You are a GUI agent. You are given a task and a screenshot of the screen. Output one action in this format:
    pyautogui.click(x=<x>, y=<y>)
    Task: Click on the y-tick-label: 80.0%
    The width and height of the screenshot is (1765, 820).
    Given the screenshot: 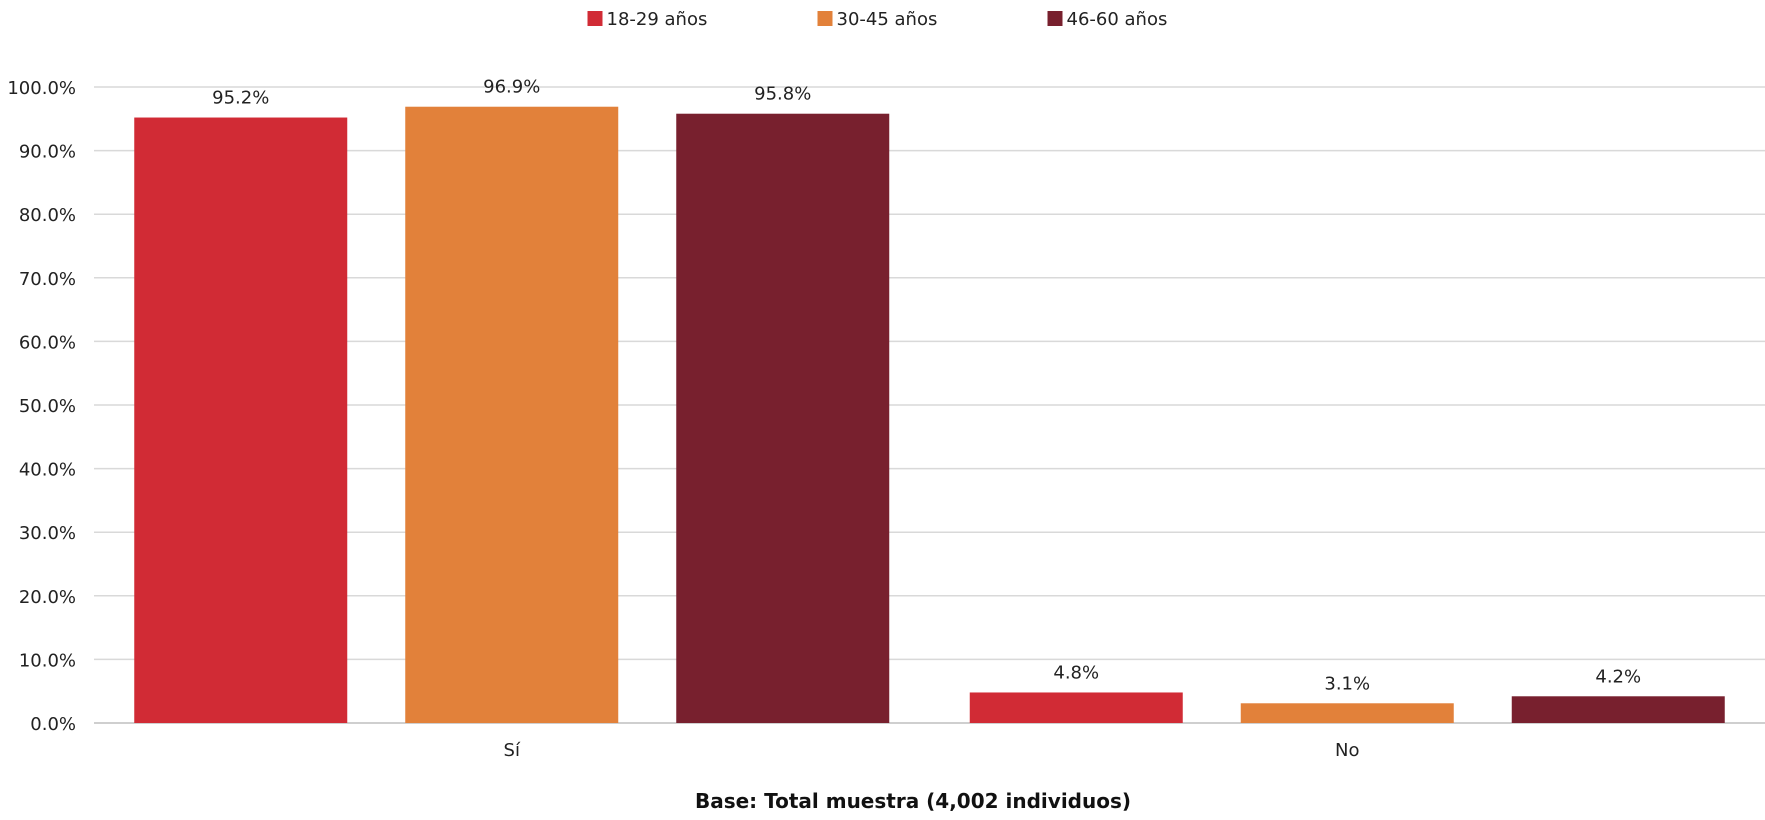 What is the action you would take?
    pyautogui.click(x=47, y=215)
    